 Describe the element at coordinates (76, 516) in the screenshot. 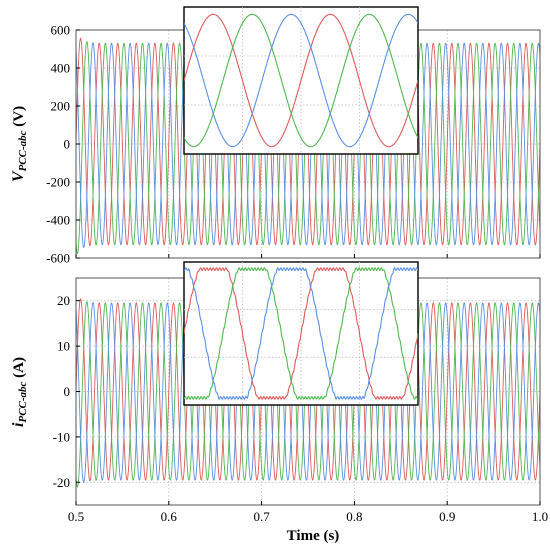

I see `x-tick-label: 0.5` at that location.